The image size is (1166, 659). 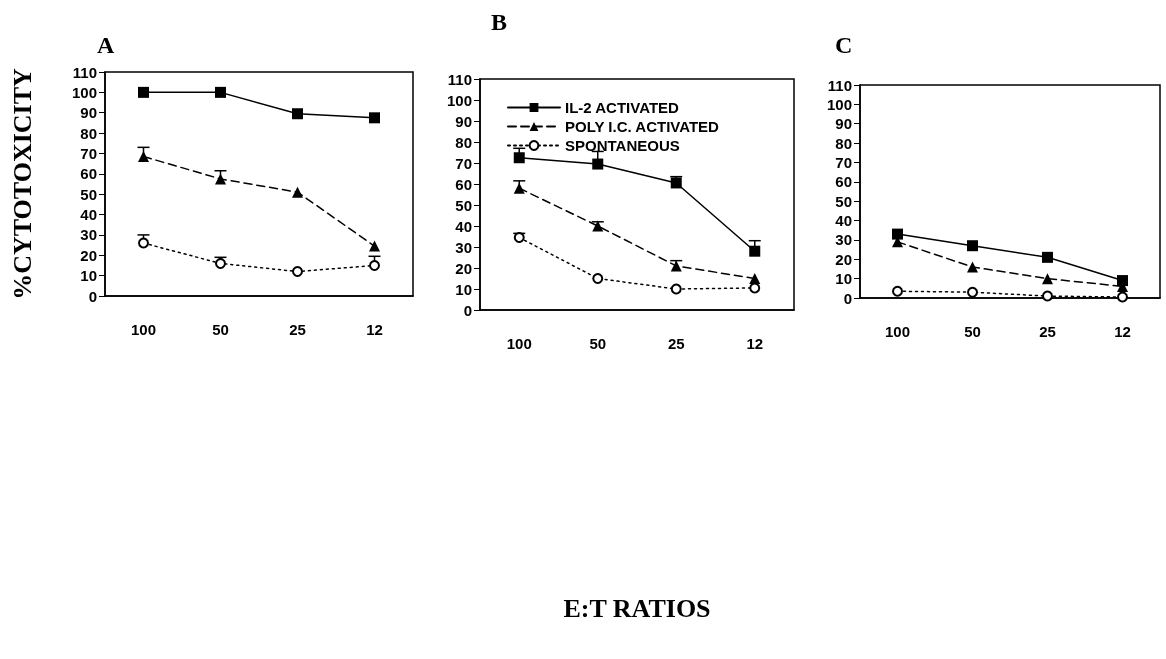 What do you see at coordinates (844, 45) in the screenshot?
I see `chart-title: C` at bounding box center [844, 45].